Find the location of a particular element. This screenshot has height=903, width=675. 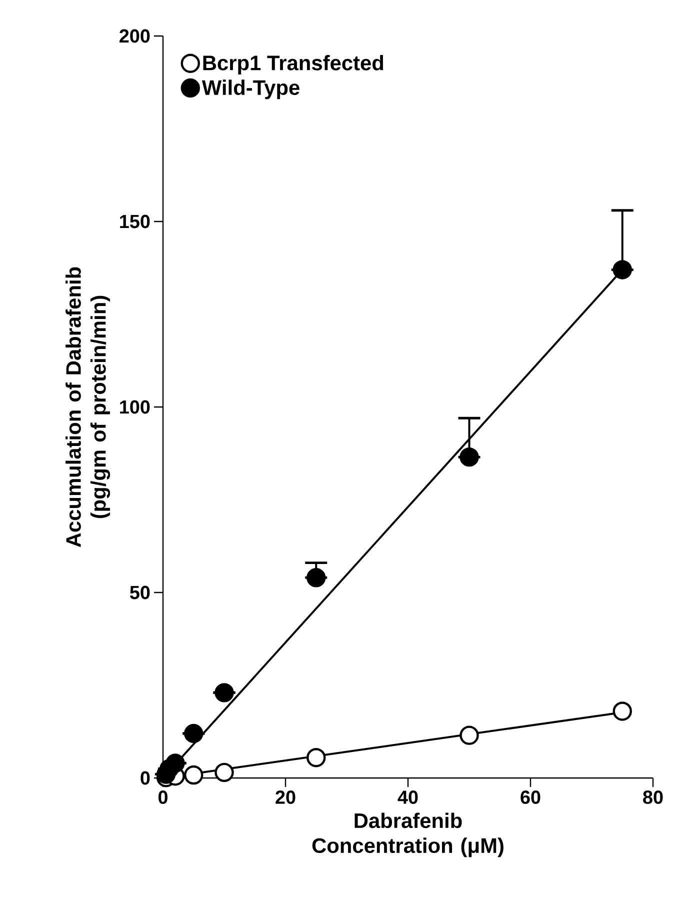

y-tick-label: 150 is located at coordinates (135, 221).